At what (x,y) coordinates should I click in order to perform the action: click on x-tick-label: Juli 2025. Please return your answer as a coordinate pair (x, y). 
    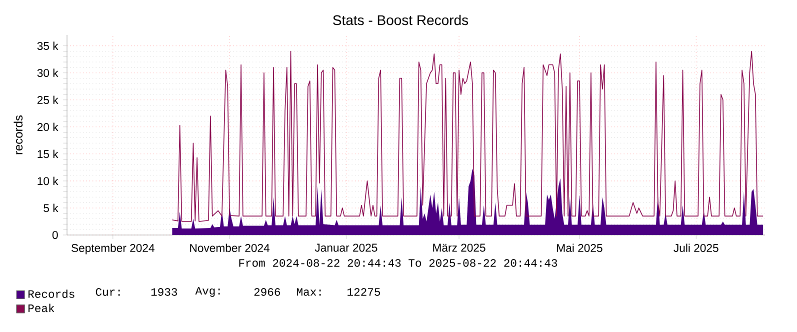
    Looking at the image, I should click on (696, 248).